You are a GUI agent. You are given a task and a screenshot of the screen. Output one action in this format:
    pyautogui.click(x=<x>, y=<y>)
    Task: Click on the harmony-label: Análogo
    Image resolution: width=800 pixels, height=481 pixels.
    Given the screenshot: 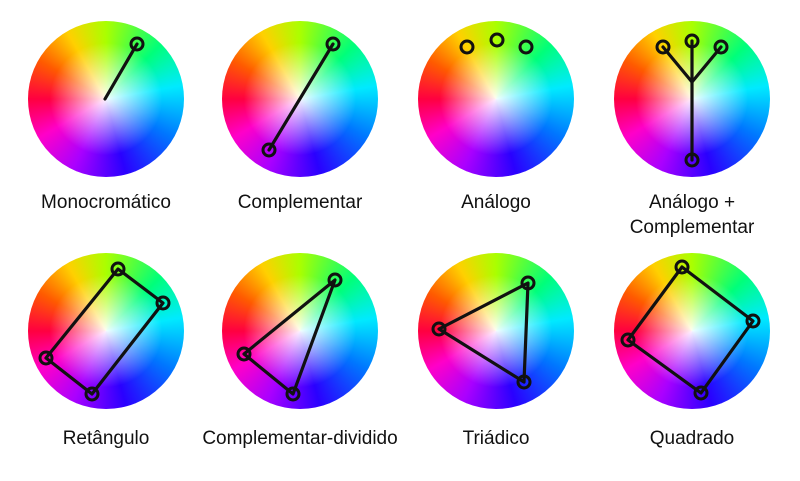 What is the action you would take?
    pyautogui.click(x=496, y=202)
    